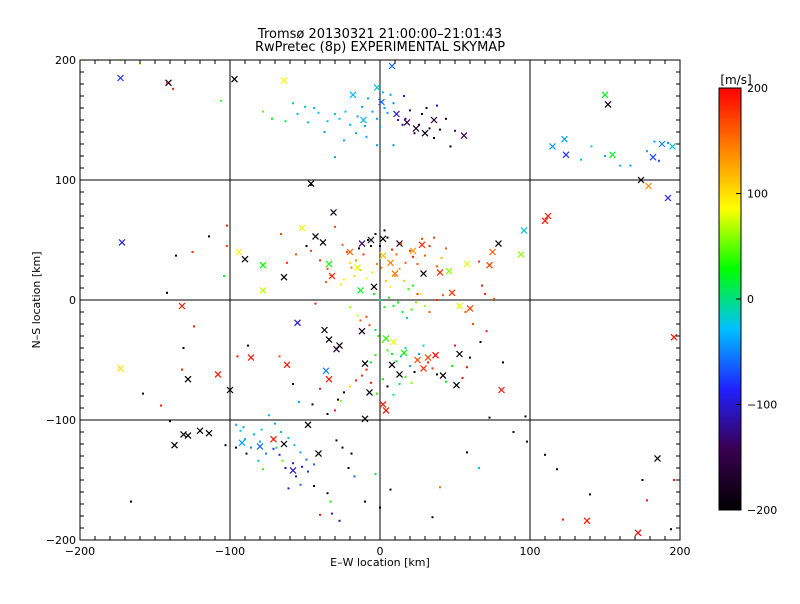 Image resolution: width=800 pixels, height=604 pixels. What do you see at coordinates (680, 551) in the screenshot?
I see `x-tick-label: 200` at bounding box center [680, 551].